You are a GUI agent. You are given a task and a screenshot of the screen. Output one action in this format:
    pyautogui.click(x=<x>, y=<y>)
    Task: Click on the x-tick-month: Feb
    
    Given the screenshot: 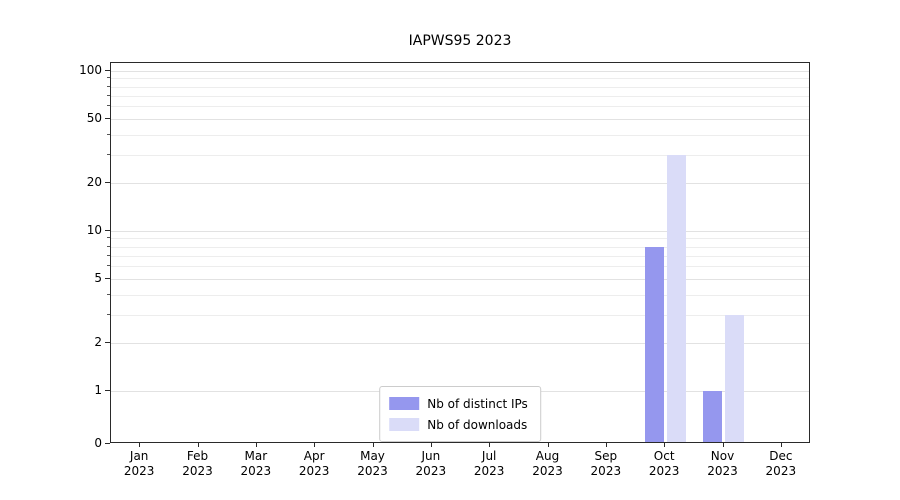 What is the action you would take?
    pyautogui.click(x=197, y=456)
    